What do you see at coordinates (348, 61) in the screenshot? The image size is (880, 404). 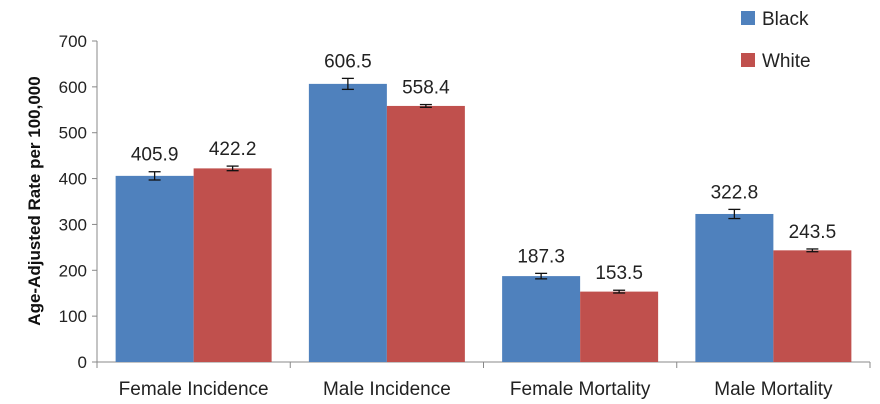 I see `data-label: 606.5` at bounding box center [348, 61].